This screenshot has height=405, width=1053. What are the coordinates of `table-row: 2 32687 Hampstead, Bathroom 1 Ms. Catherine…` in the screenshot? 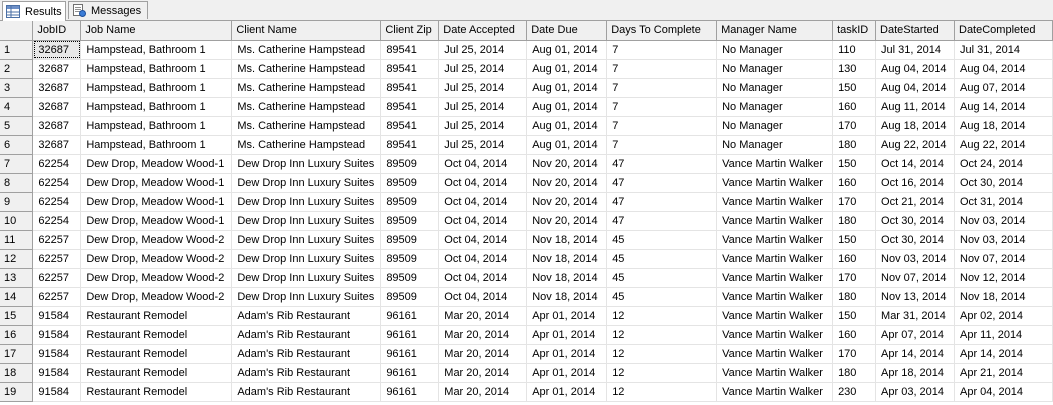 It's located at (526, 69).